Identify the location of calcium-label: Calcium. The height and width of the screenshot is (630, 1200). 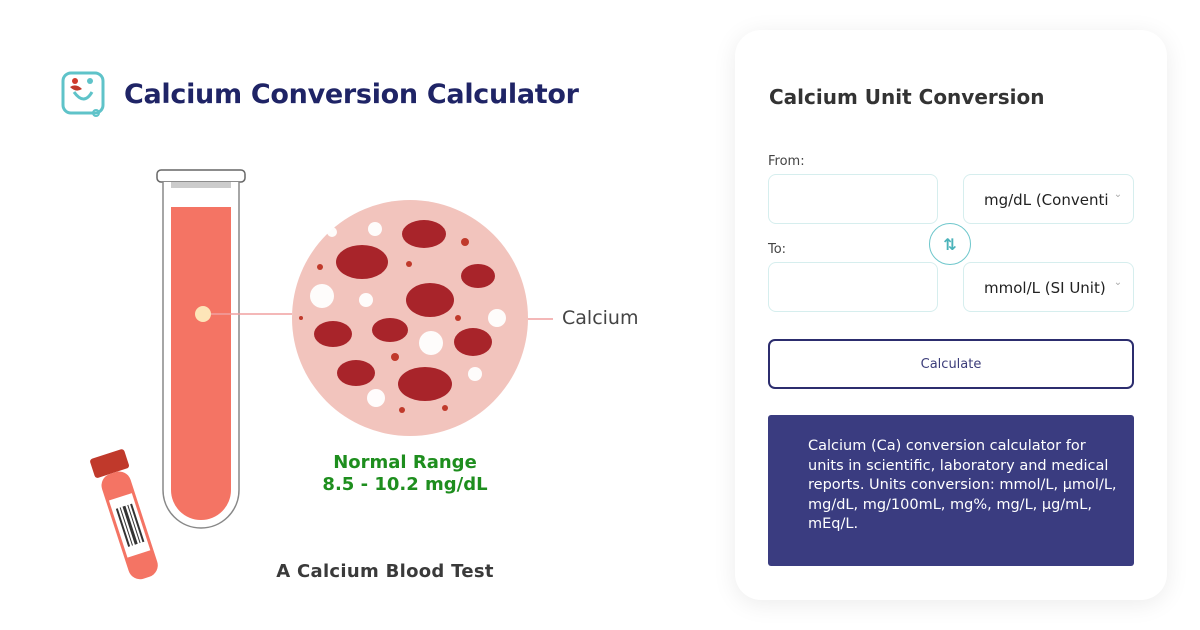
(600, 318).